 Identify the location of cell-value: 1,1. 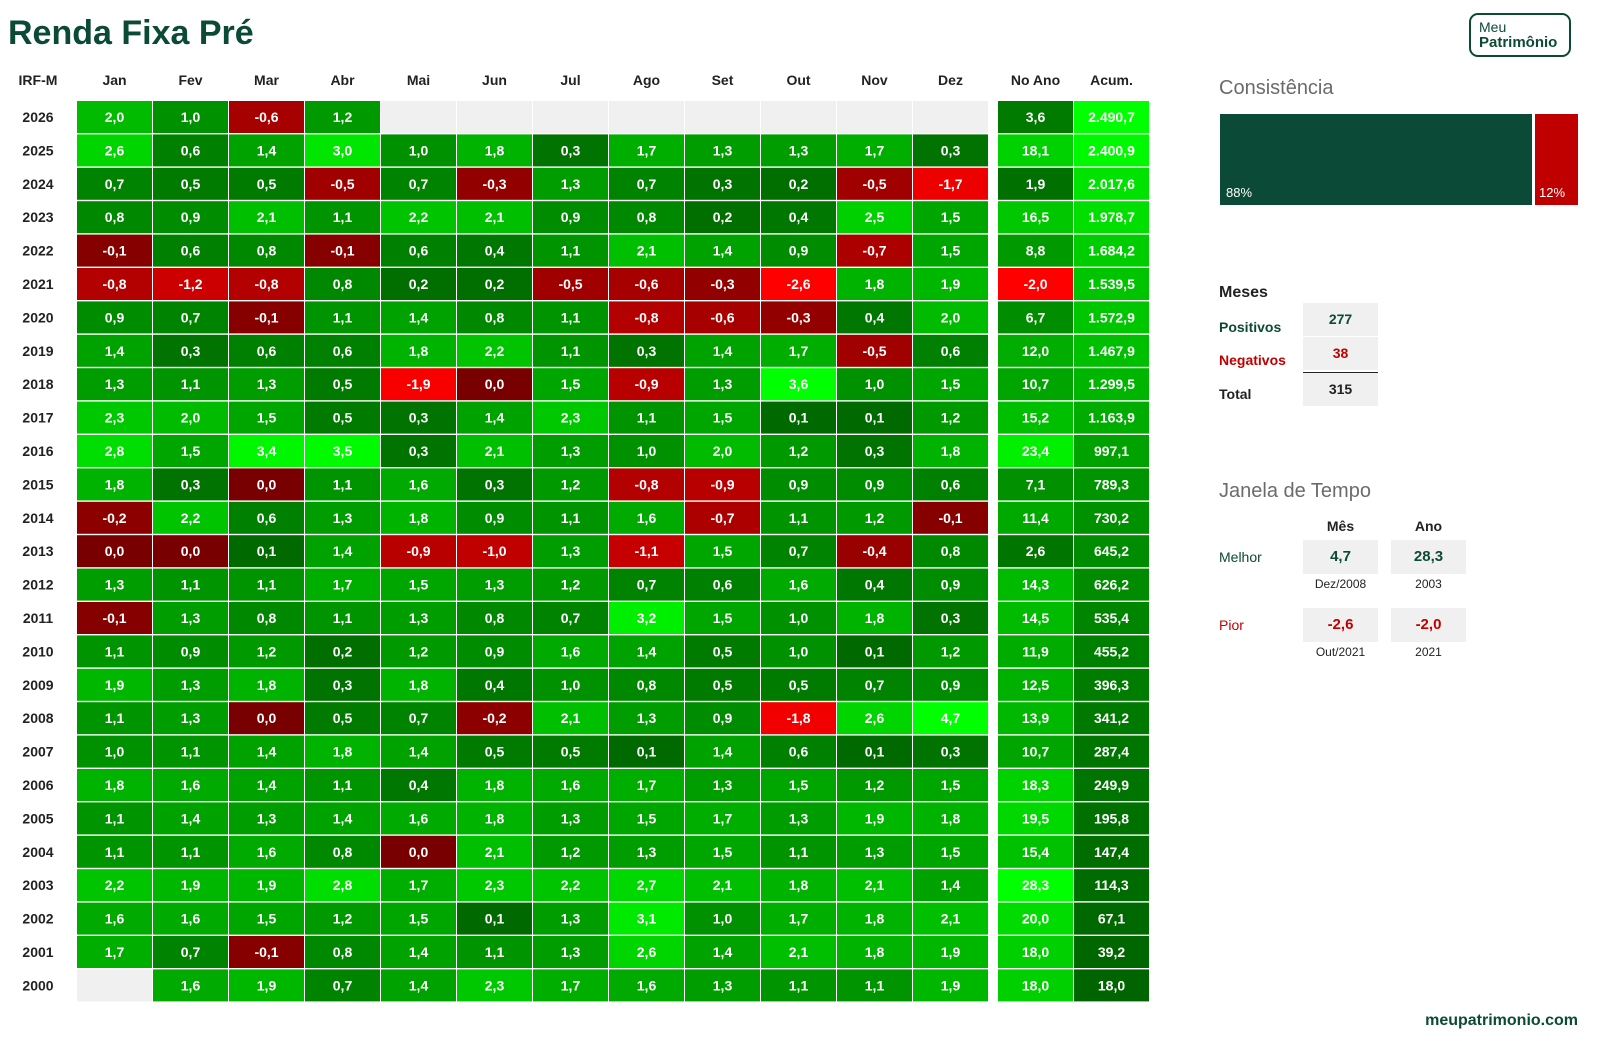
(799, 985).